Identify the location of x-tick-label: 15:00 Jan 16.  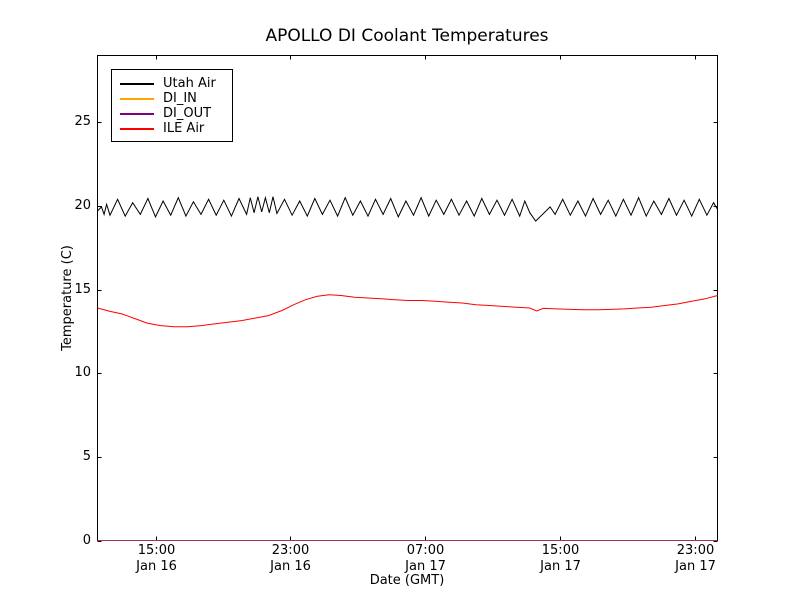
(156, 558).